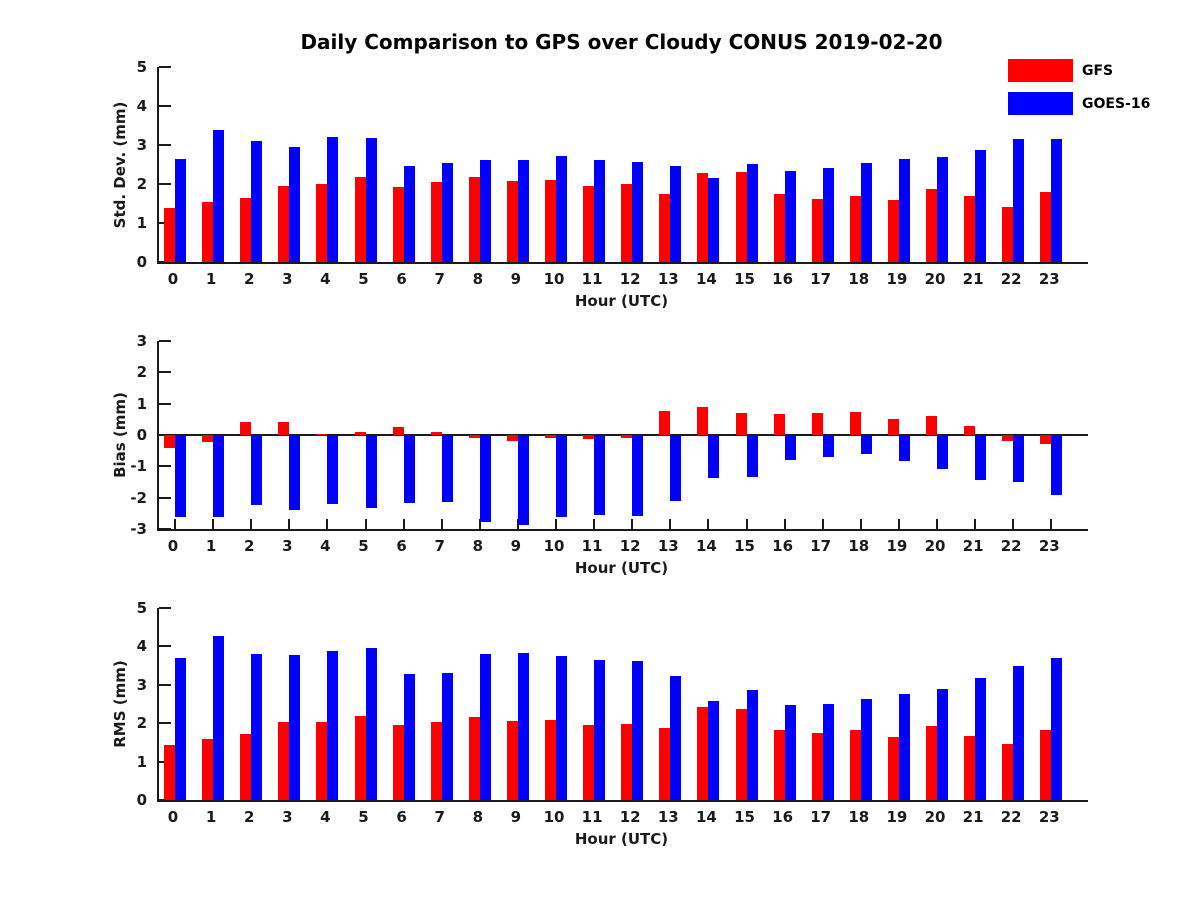  What do you see at coordinates (141, 761) in the screenshot?
I see `y-tick-label: 1` at bounding box center [141, 761].